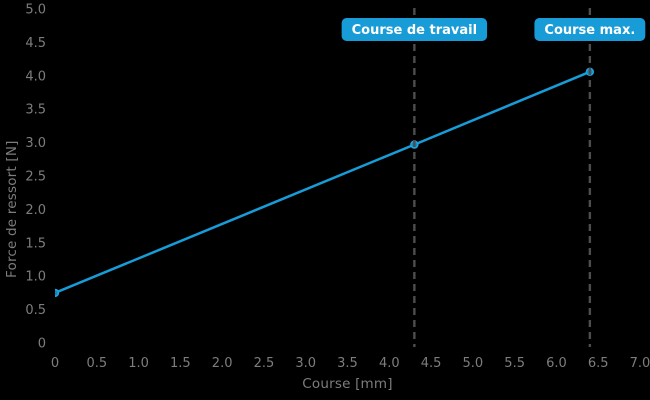 Image resolution: width=650 pixels, height=400 pixels. I want to click on x-tick-label: 7.0, so click(640, 363).